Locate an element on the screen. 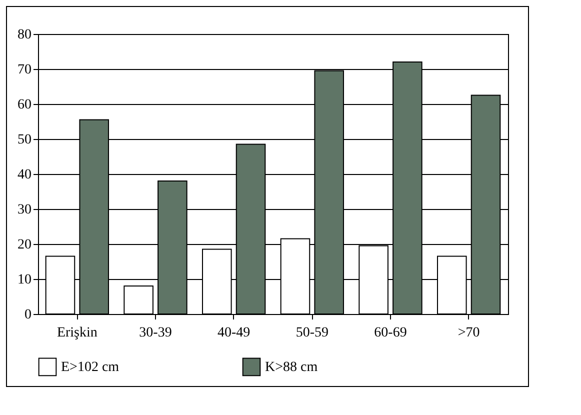  y-tick-label: 50 is located at coordinates (25, 140).